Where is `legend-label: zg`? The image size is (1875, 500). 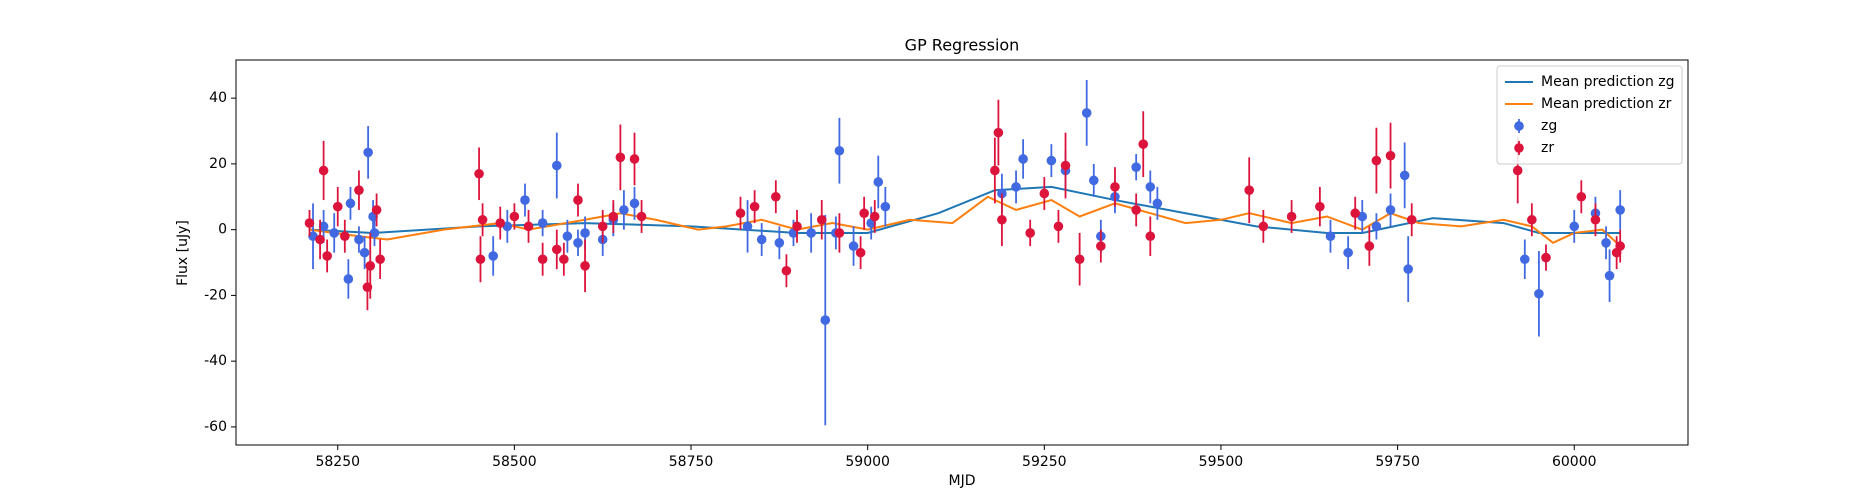 legend-label: zg is located at coordinates (1549, 126).